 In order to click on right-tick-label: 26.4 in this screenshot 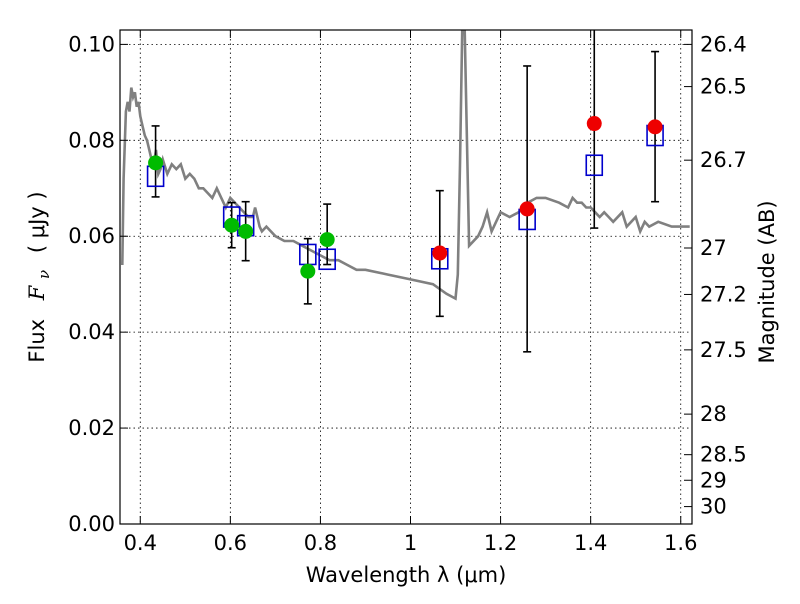, I will do `click(723, 44)`.